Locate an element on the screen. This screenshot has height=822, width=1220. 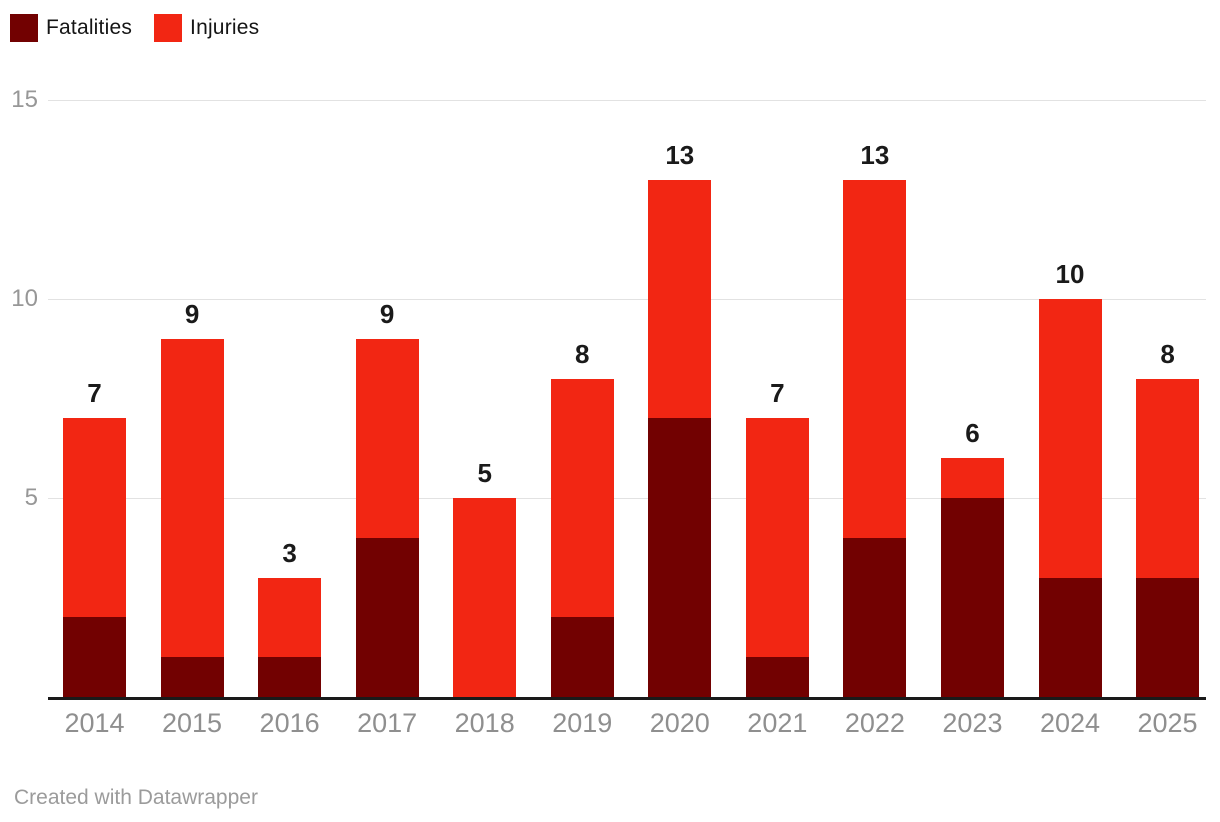
datawrapper-attribution-link: Created with Datawrapper is located at coordinates (136, 797).